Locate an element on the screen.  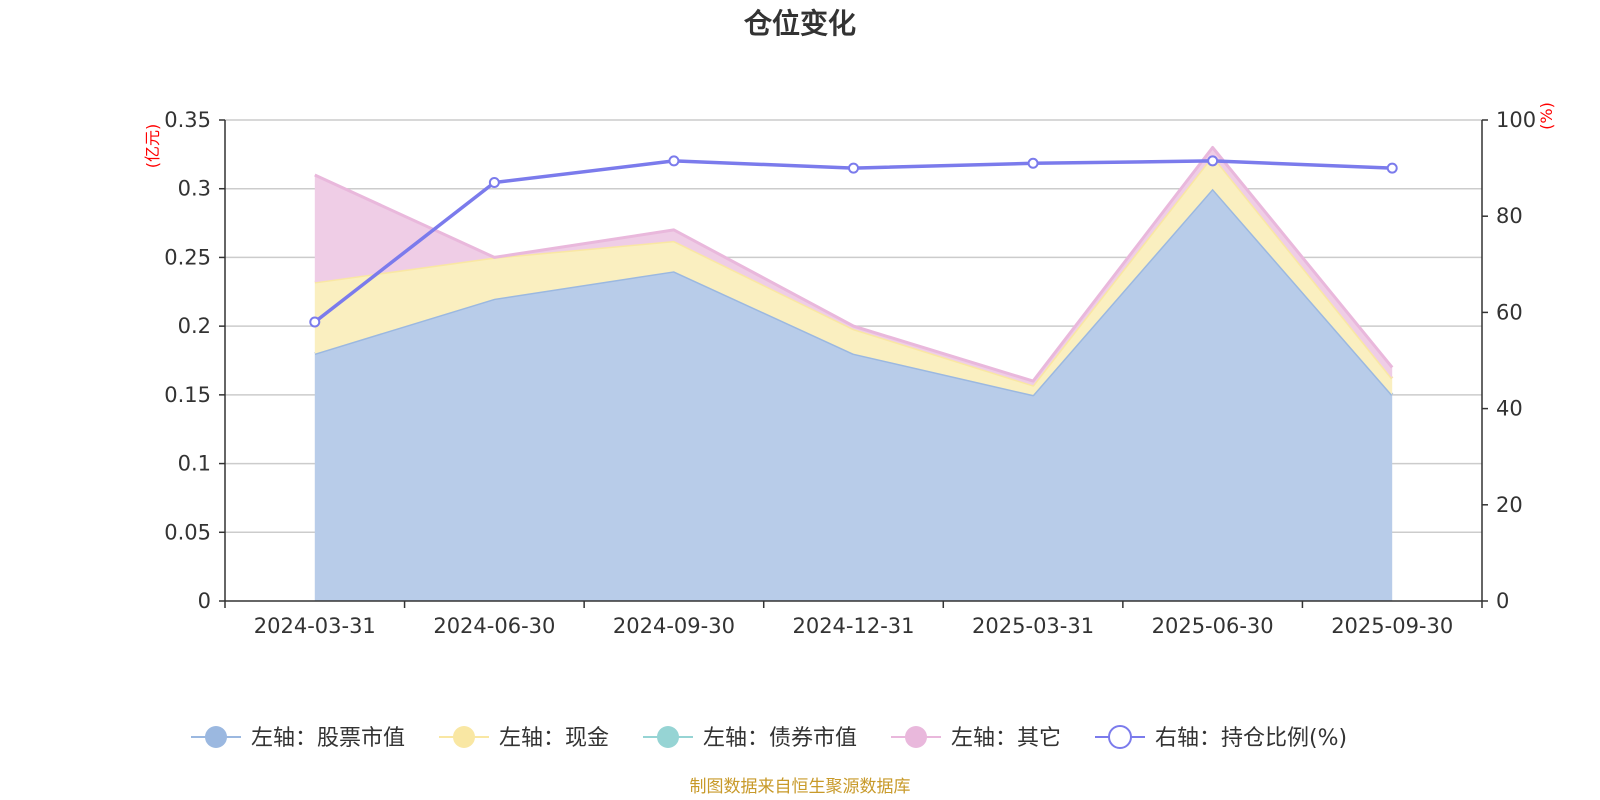
left-tick-label: 0.1 is located at coordinates (194, 464).